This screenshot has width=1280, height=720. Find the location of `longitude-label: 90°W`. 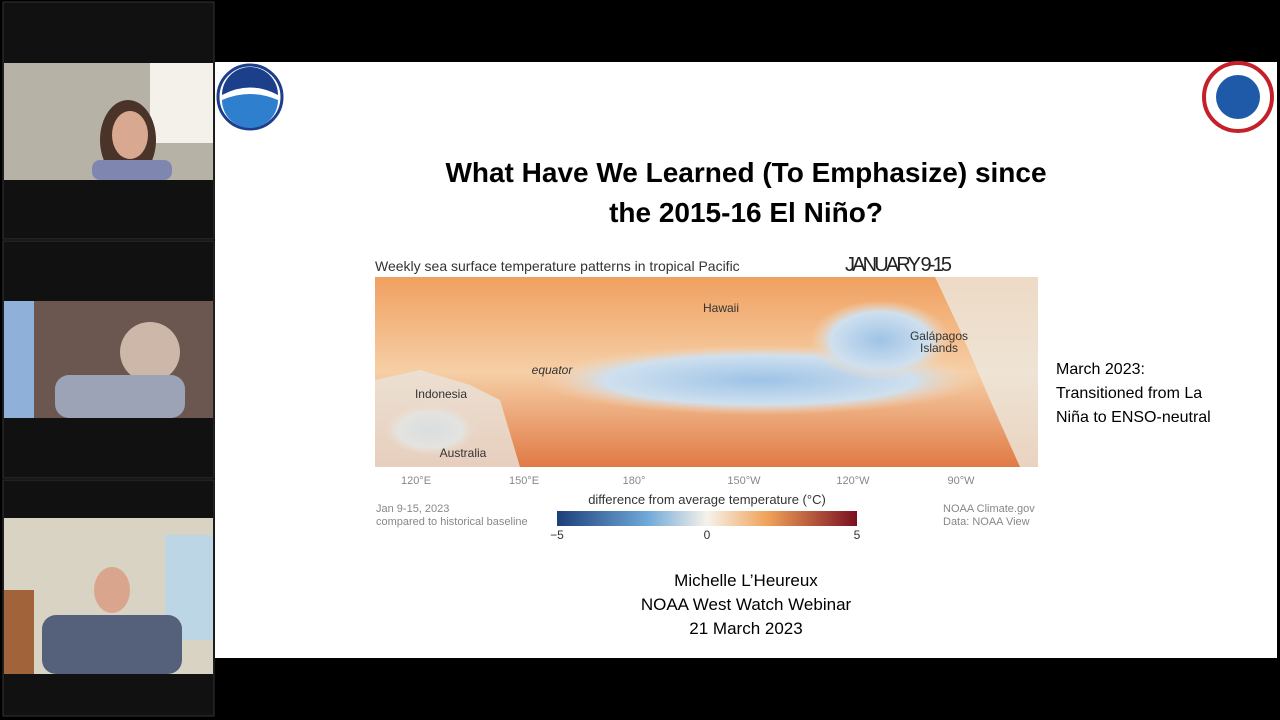

longitude-label: 90°W is located at coordinates (961, 481).